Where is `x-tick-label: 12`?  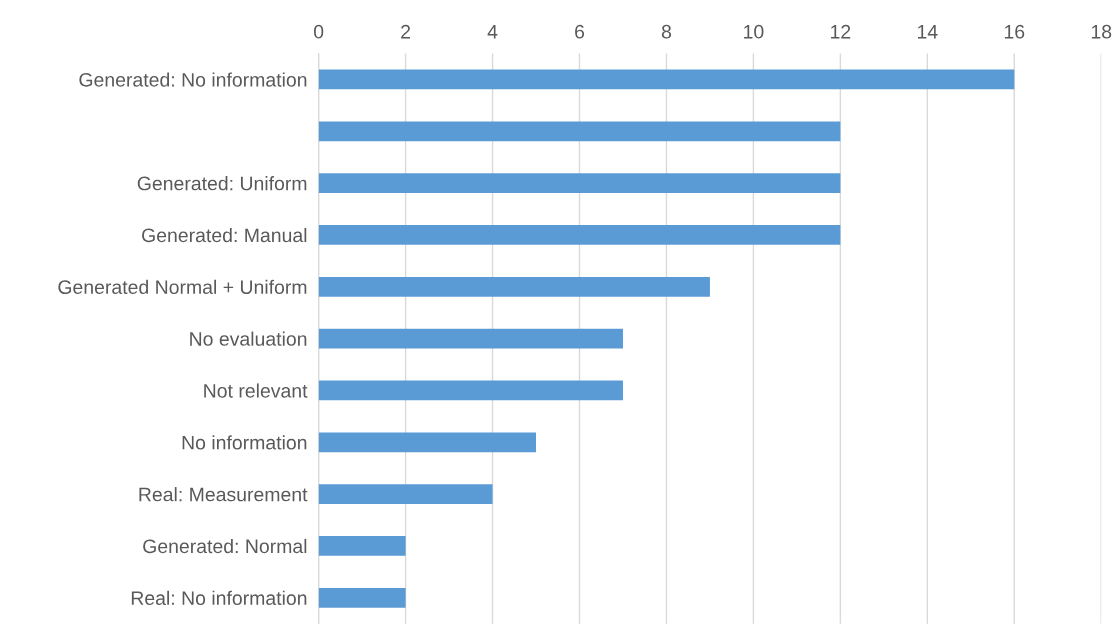 x-tick-label: 12 is located at coordinates (841, 31).